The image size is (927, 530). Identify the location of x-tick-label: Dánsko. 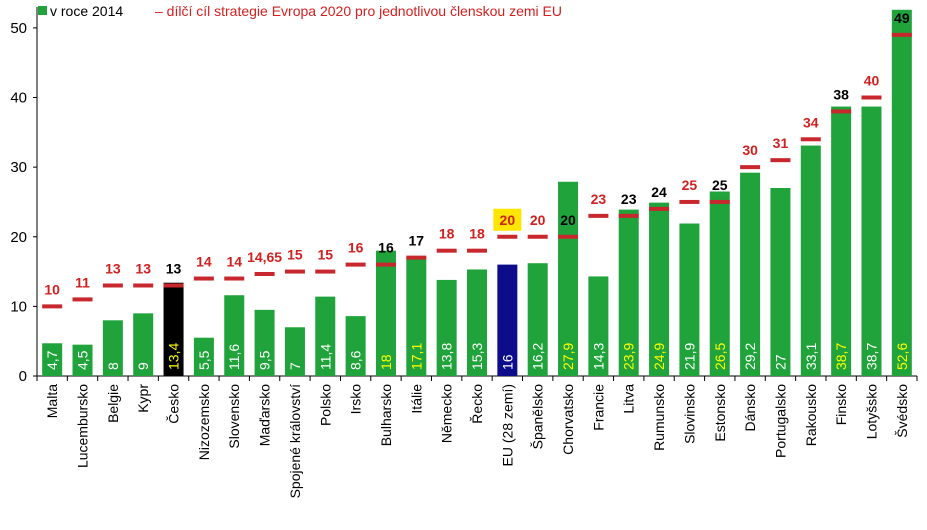
(750, 408).